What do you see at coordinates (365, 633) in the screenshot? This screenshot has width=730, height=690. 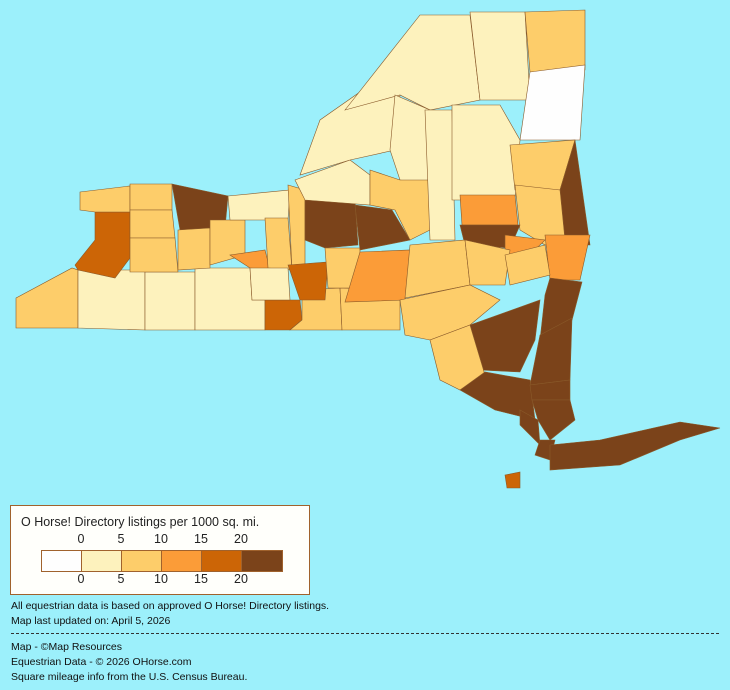 I see `divider` at bounding box center [365, 633].